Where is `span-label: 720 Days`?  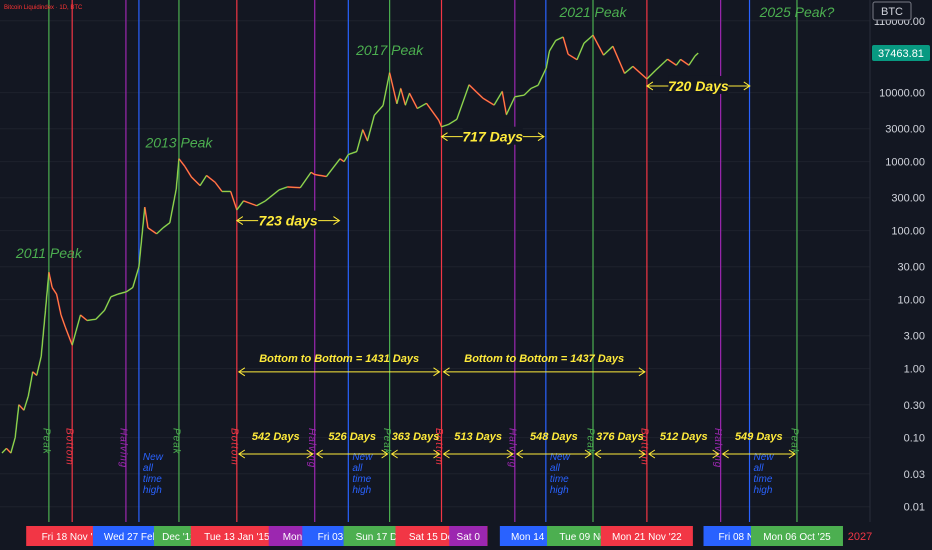
span-label: 720 Days is located at coordinates (698, 86).